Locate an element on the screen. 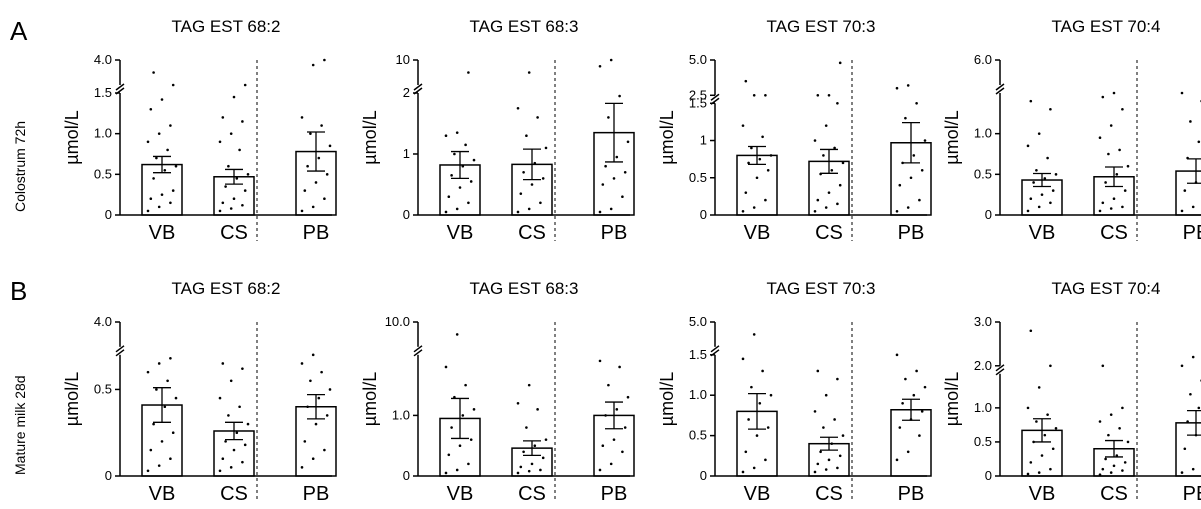 This screenshot has height=509, width=1201. chart-3: TAG EST 70:3 µmol/L 0 0.5 1 1.52.5 5.0 VB CS PB is located at coordinates (794, 130).